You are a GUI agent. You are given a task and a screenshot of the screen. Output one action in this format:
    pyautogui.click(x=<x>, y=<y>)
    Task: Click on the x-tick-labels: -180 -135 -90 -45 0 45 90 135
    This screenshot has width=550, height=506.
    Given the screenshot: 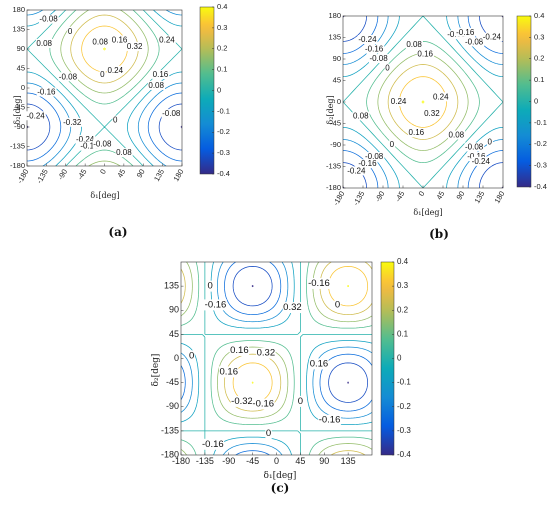 What is the action you would take?
    pyautogui.click(x=264, y=459)
    